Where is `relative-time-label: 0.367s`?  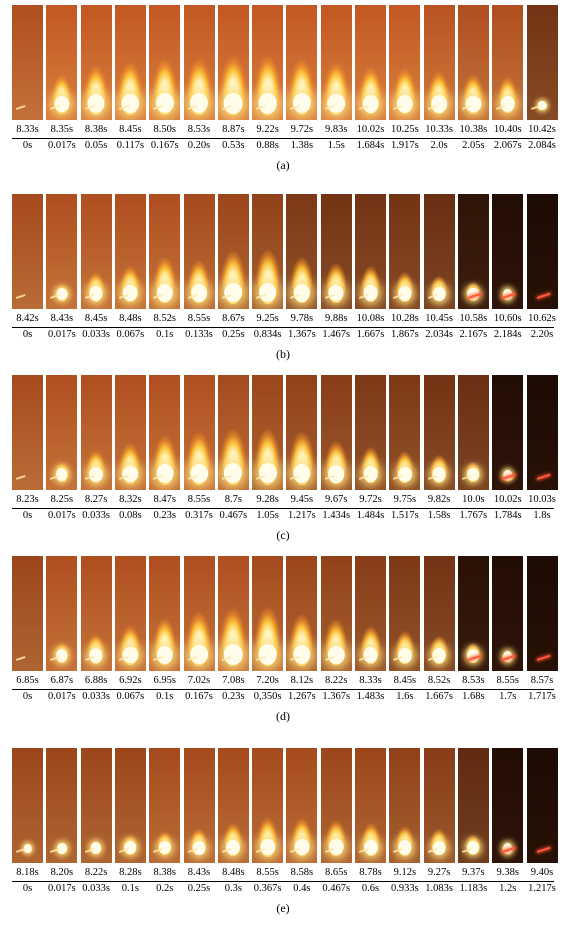
relative-time-label: 0.367s is located at coordinates (267, 888).